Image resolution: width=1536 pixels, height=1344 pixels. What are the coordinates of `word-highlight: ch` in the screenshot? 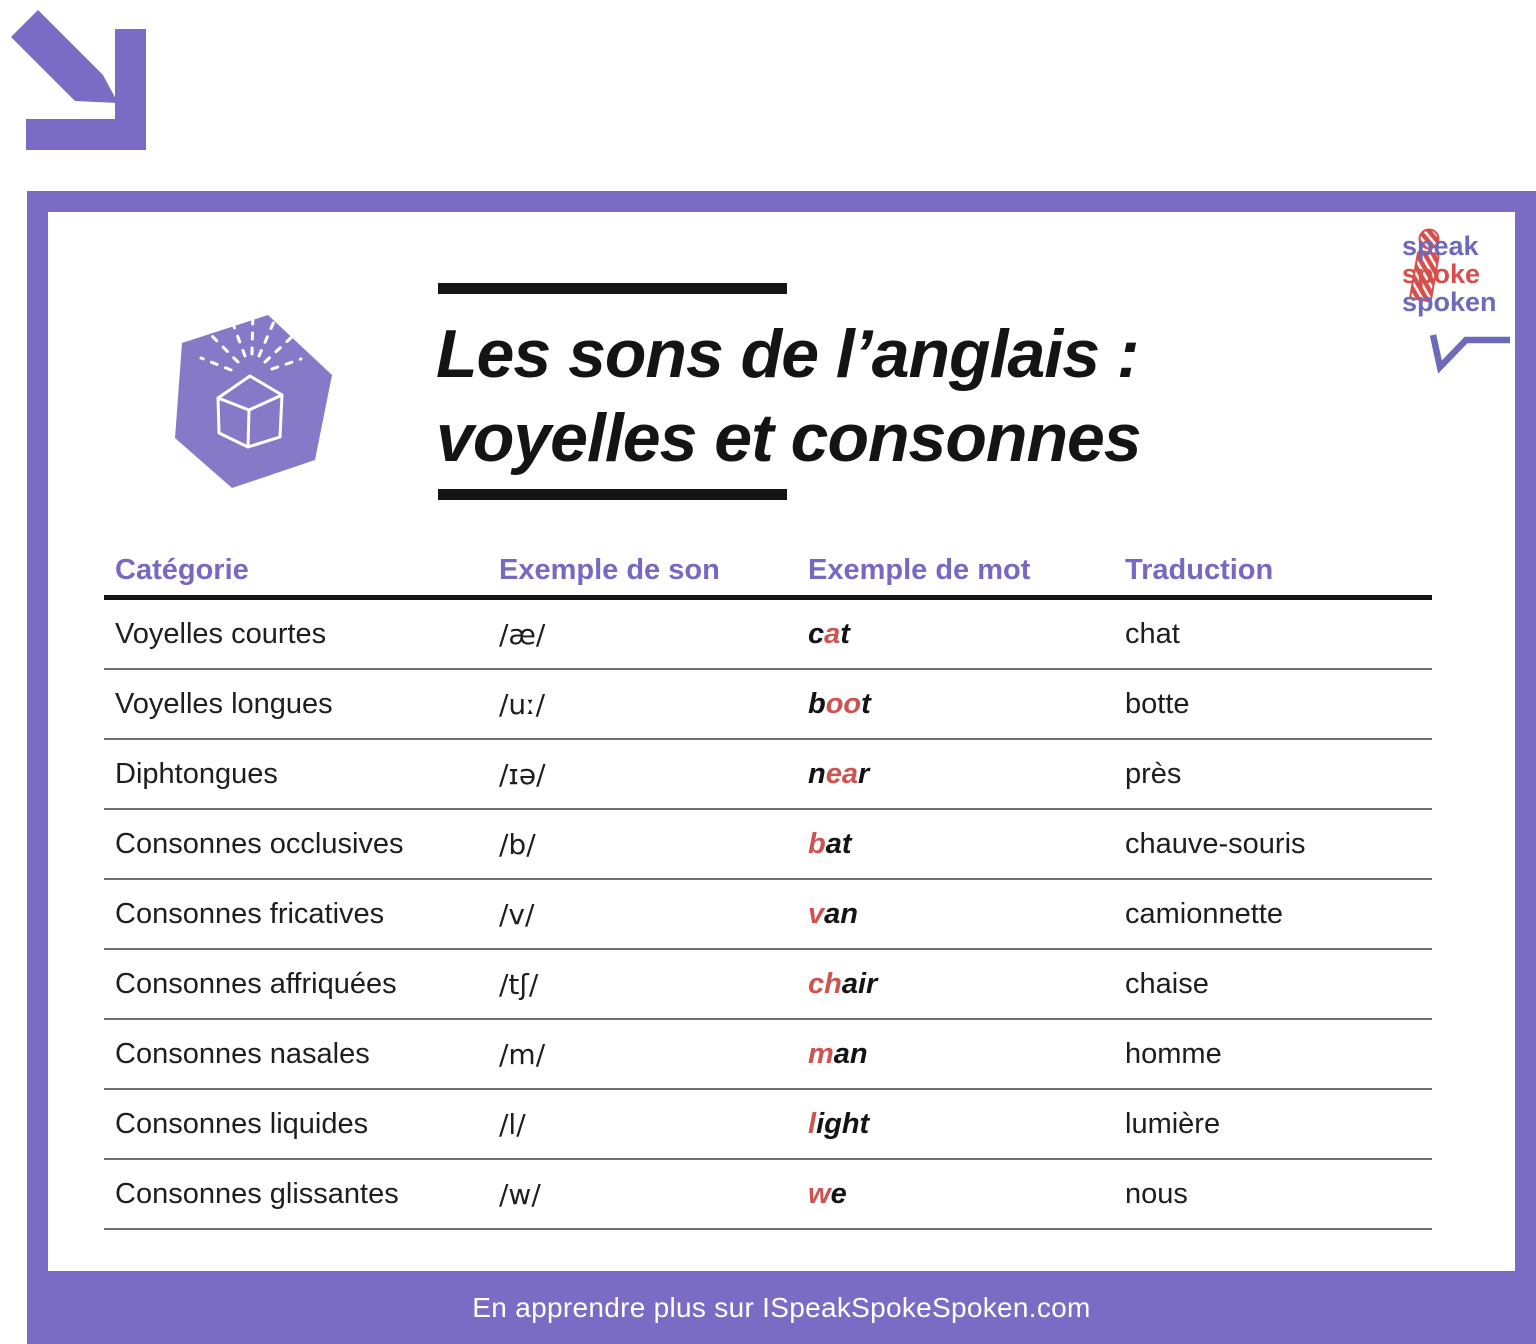 It's located at (825, 983).